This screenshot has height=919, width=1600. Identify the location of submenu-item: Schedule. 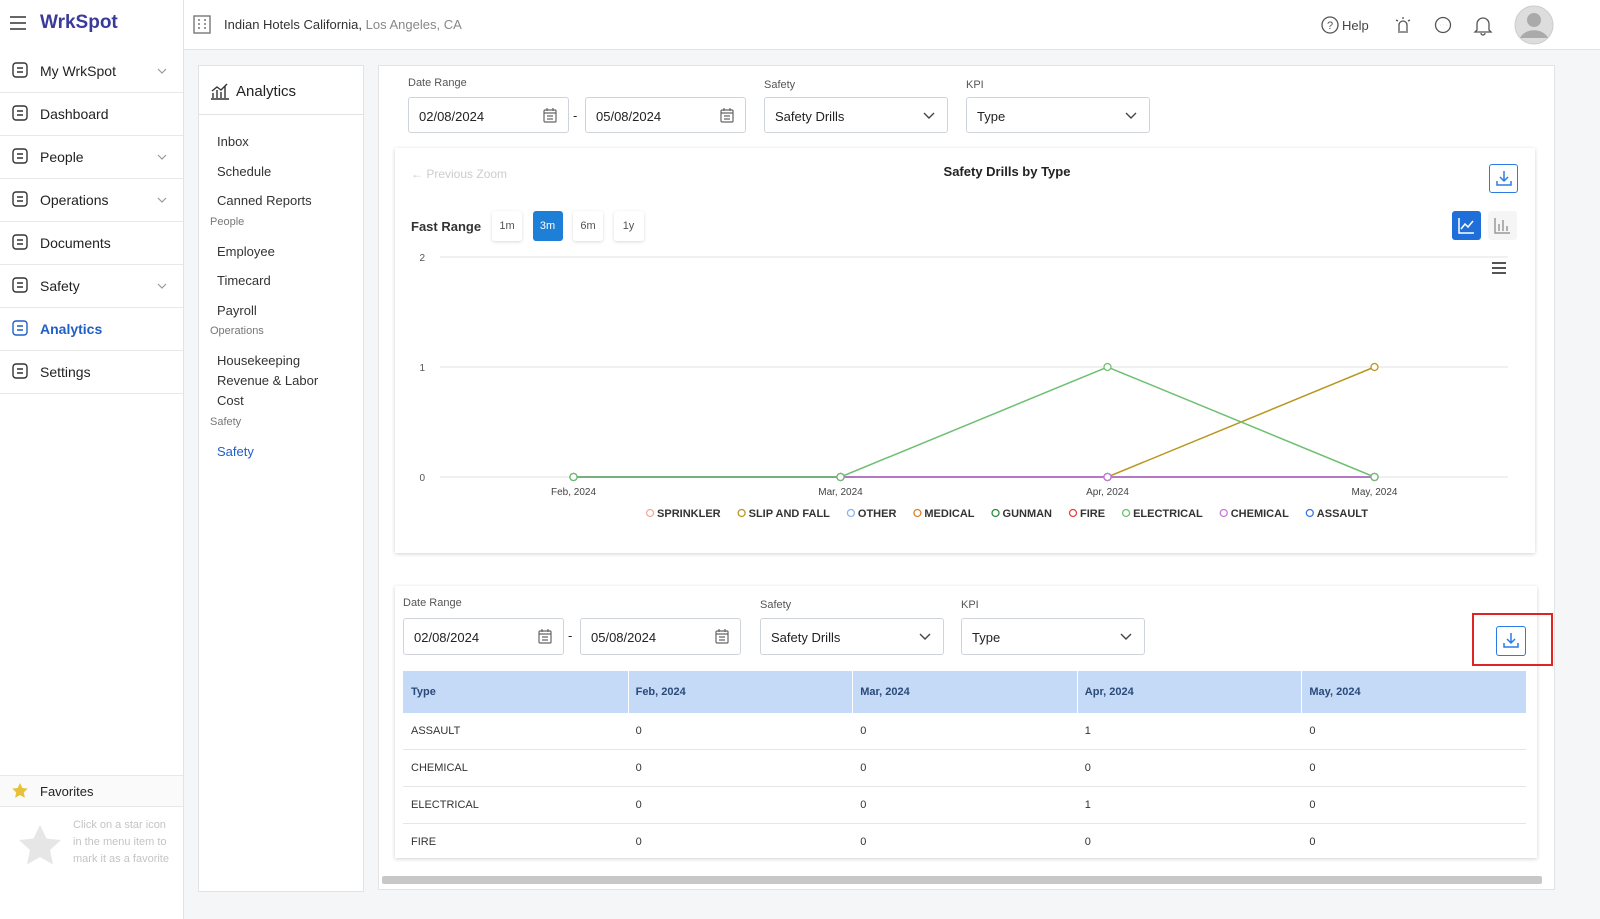
(244, 171).